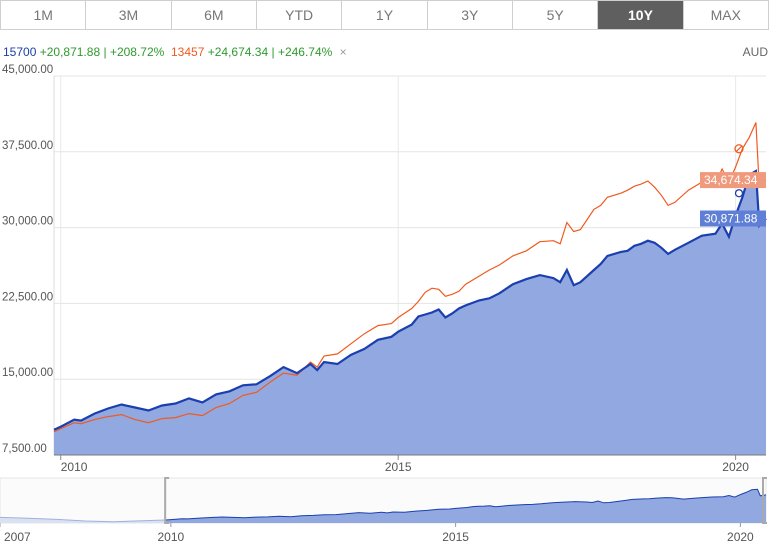  I want to click on currency-label: AUD, so click(755, 52).